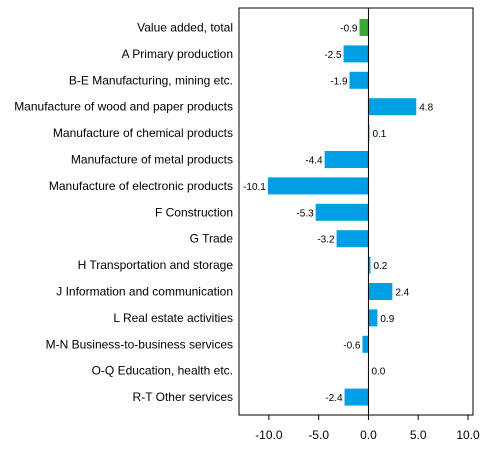  I want to click on data-label: -3.2, so click(326, 240).